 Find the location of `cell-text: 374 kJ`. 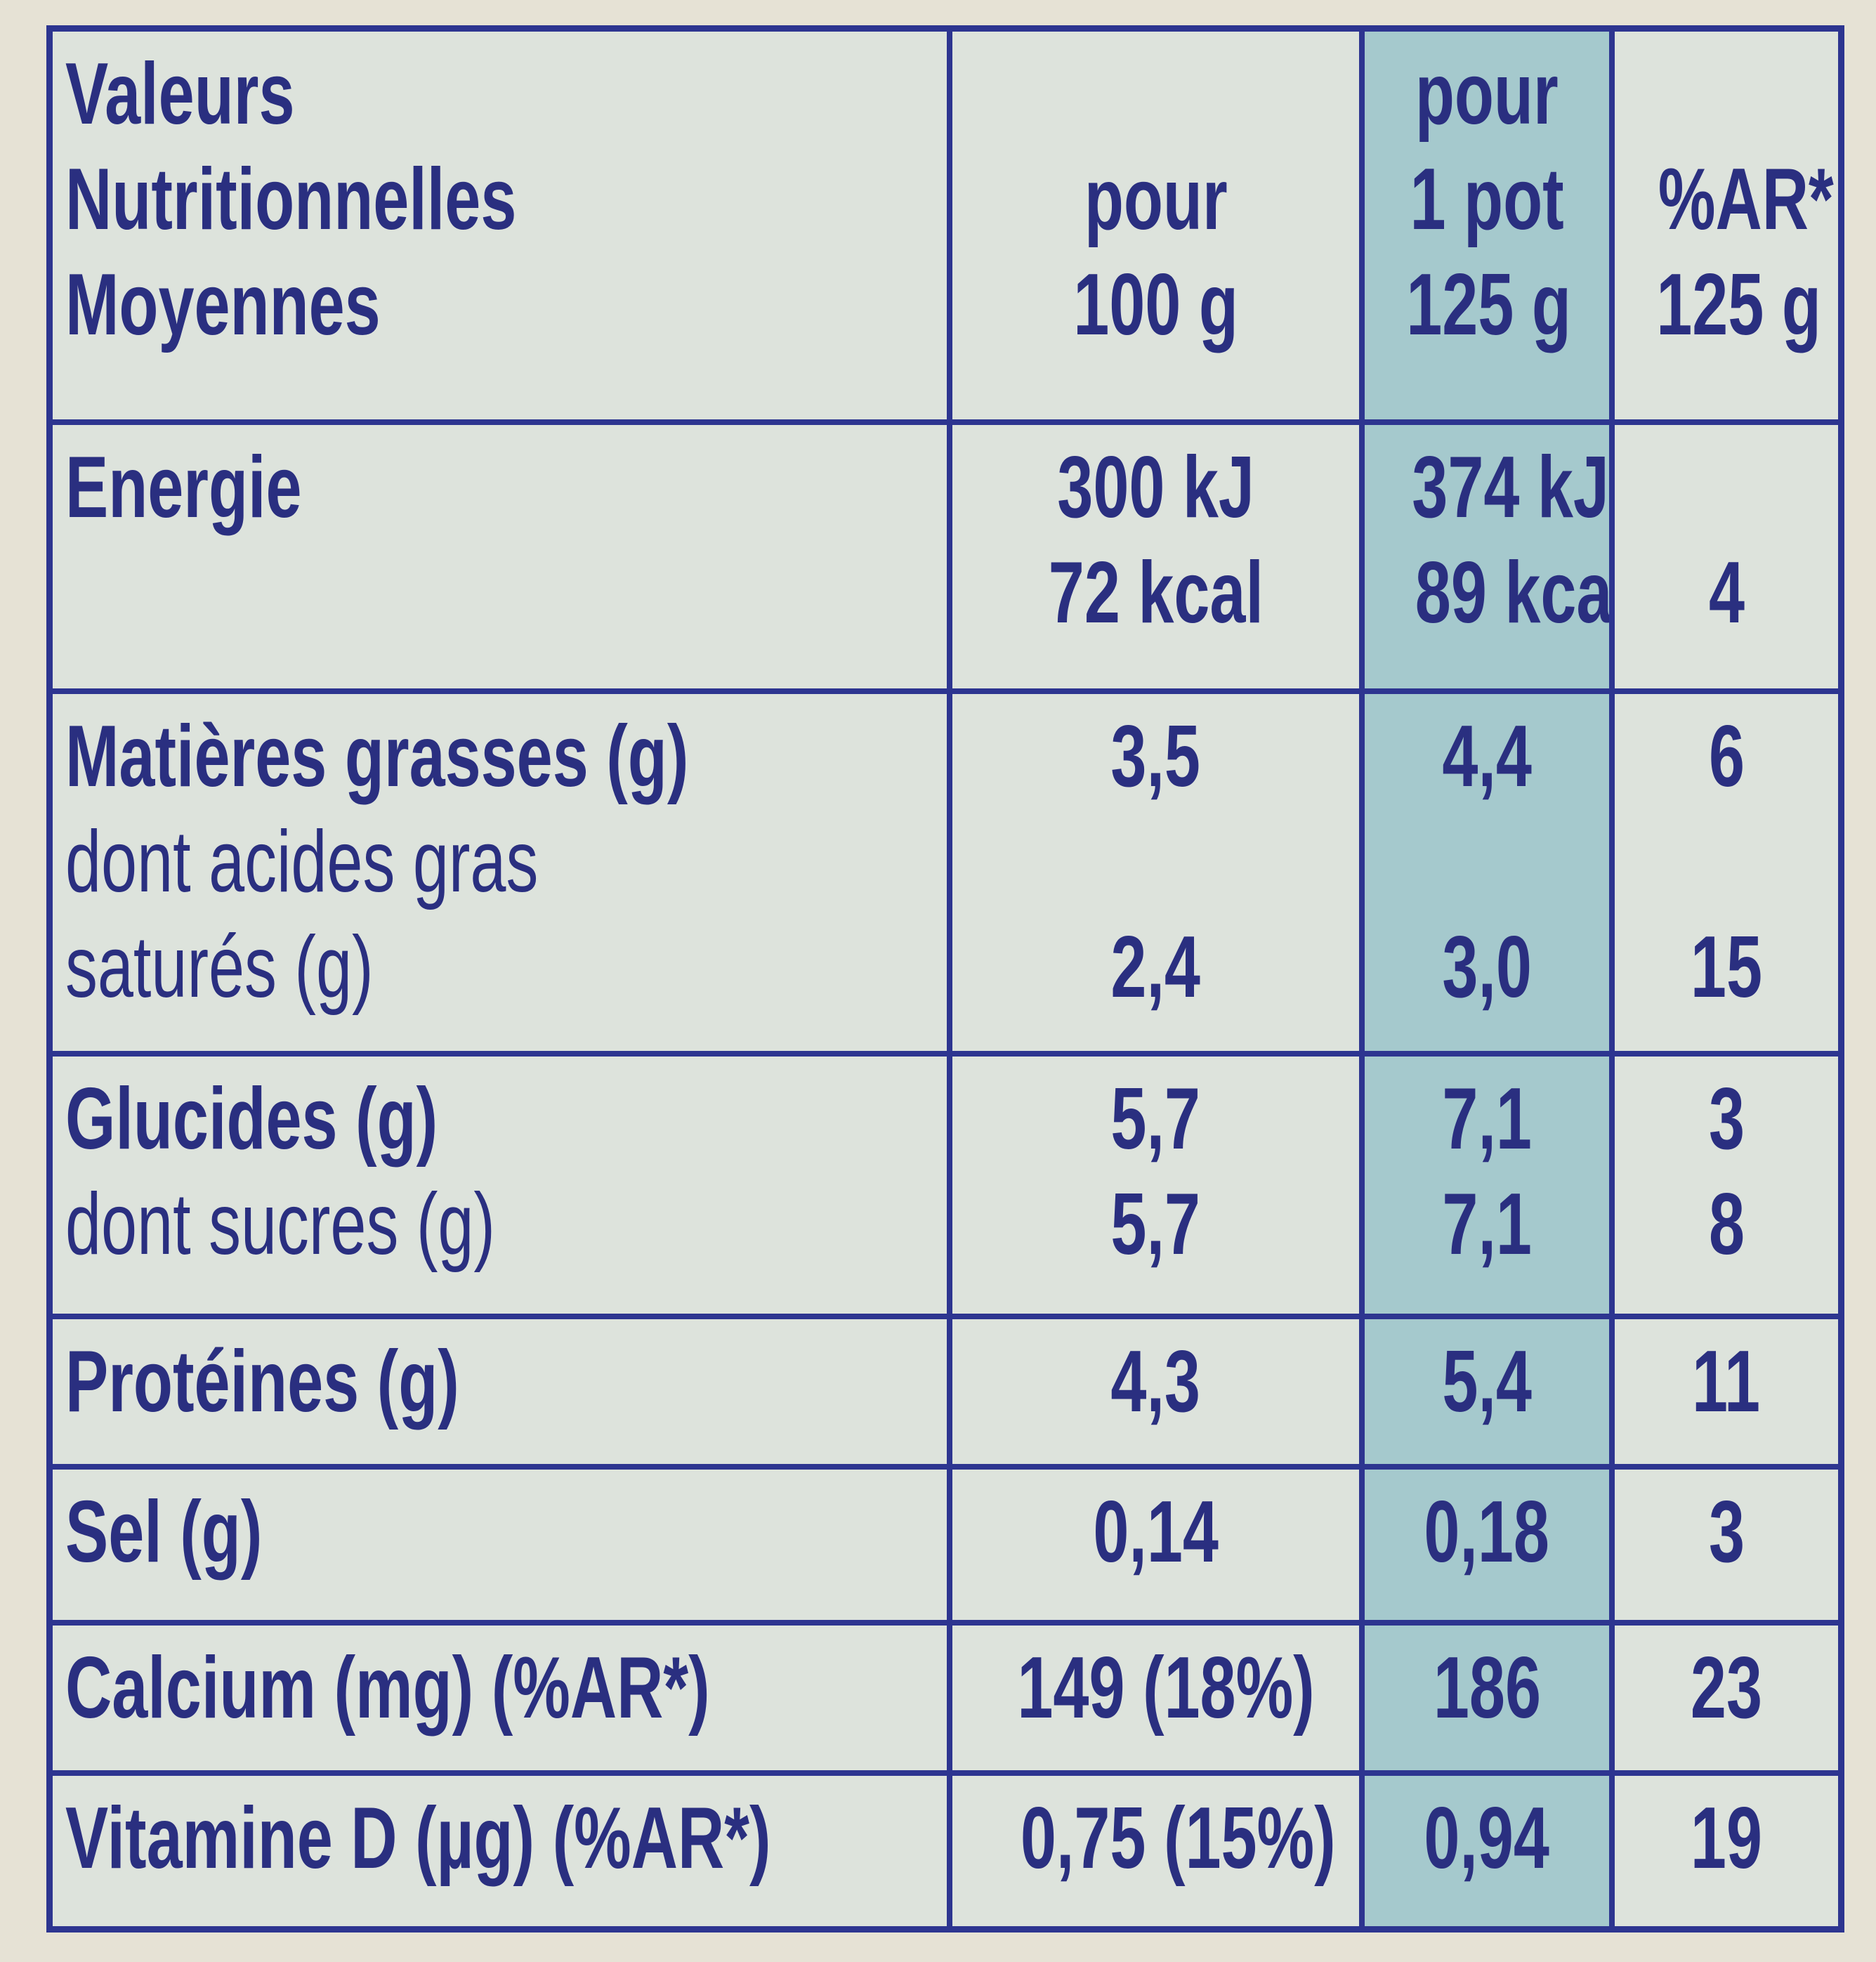

cell-text: 374 kJ is located at coordinates (1511, 488).